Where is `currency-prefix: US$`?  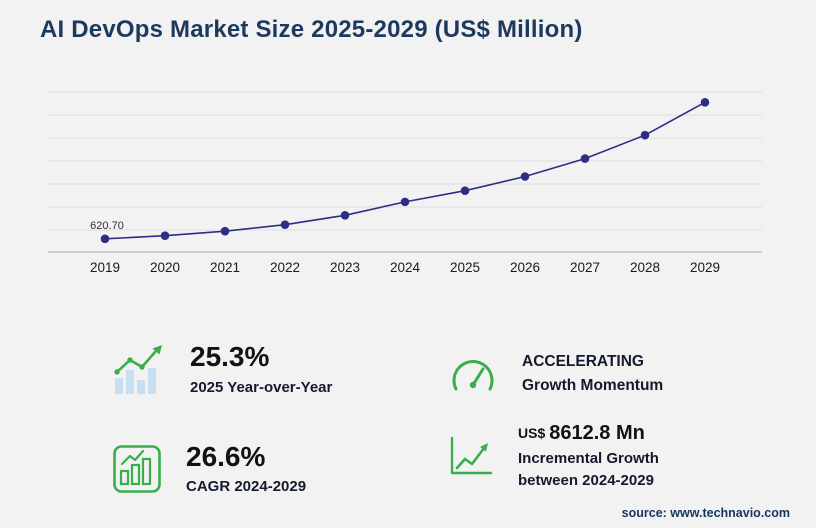 currency-prefix: US$ is located at coordinates (532, 432).